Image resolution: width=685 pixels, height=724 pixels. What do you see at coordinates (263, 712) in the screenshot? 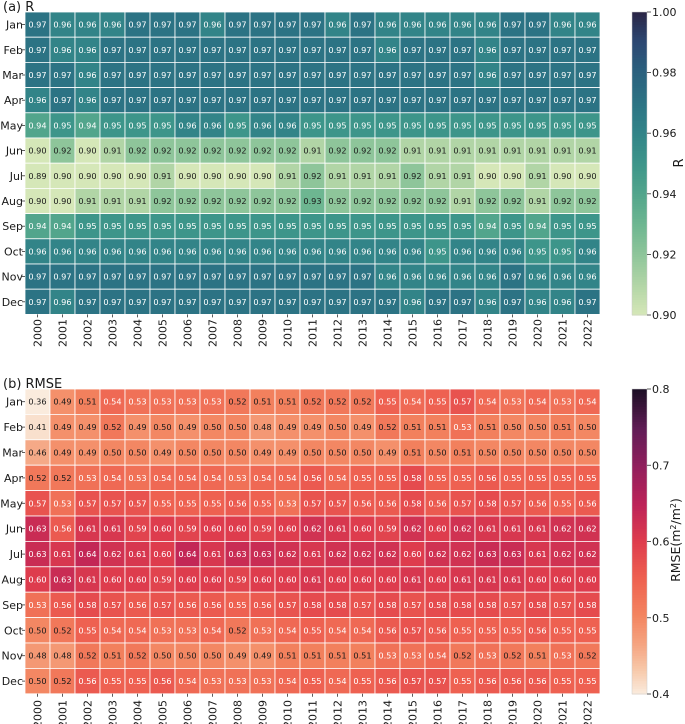
I see `rmse-year-label: 2009` at bounding box center [263, 712].